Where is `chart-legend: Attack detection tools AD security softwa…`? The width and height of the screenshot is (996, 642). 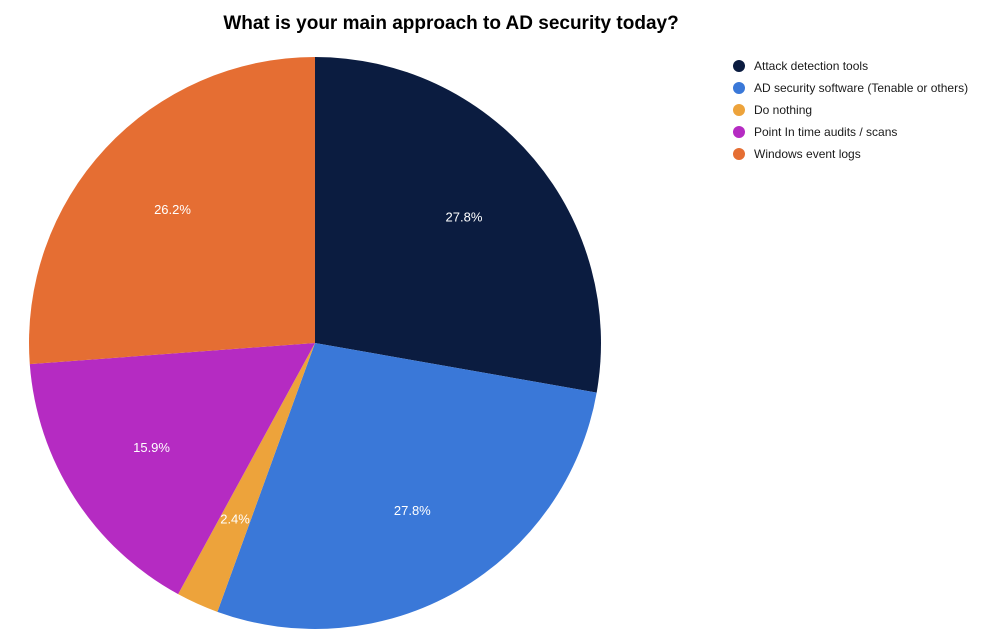 chart-legend: Attack detection tools AD security softwa… is located at coordinates (850, 110).